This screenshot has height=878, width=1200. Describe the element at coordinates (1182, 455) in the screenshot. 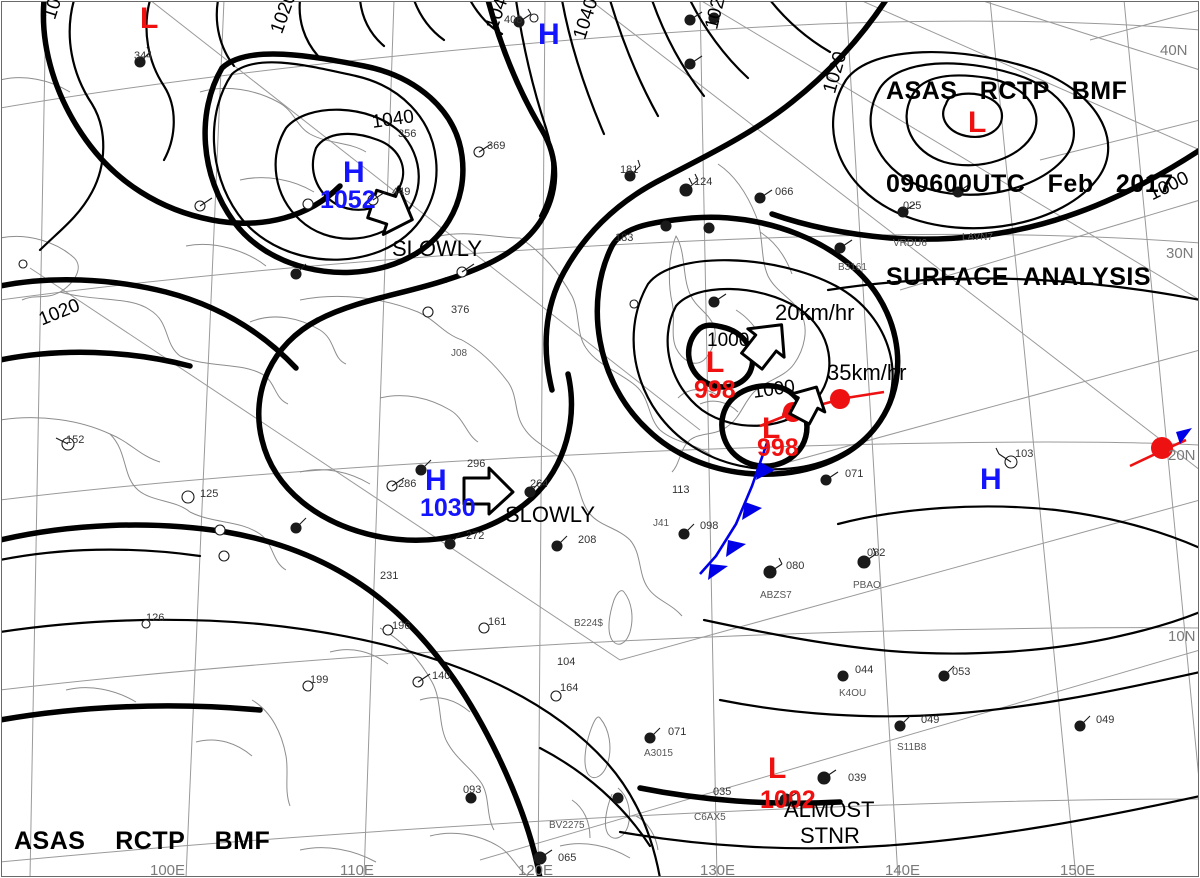

I see `latitude-label-20N: 20N` at that location.